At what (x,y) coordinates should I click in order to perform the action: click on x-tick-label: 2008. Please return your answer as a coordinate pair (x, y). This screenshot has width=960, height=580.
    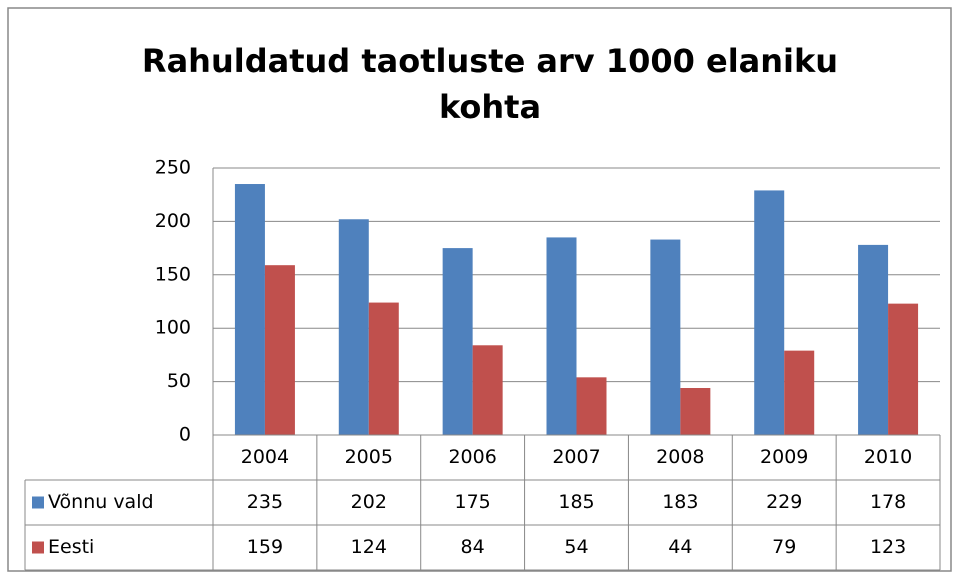
    Looking at the image, I should click on (680, 457).